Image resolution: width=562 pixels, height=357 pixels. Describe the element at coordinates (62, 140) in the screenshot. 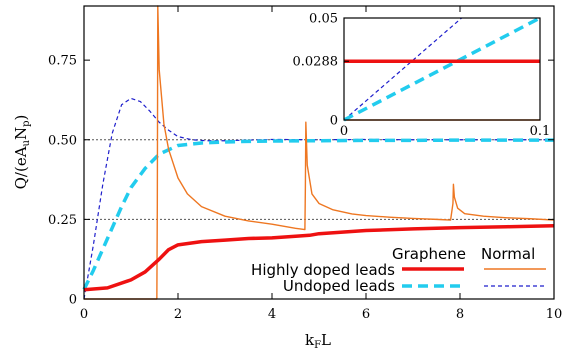

I see `y-tick-label: 0.50` at that location.